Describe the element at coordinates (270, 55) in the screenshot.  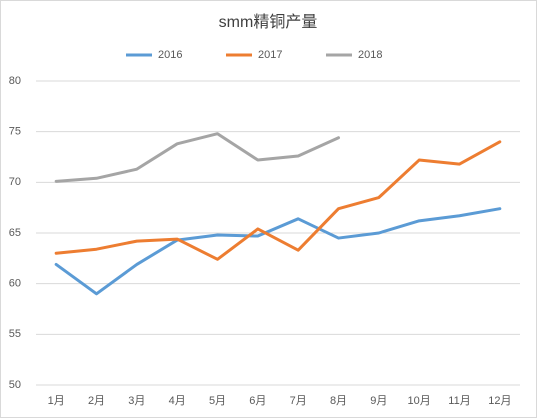
I see `legend-label: 2017` at that location.